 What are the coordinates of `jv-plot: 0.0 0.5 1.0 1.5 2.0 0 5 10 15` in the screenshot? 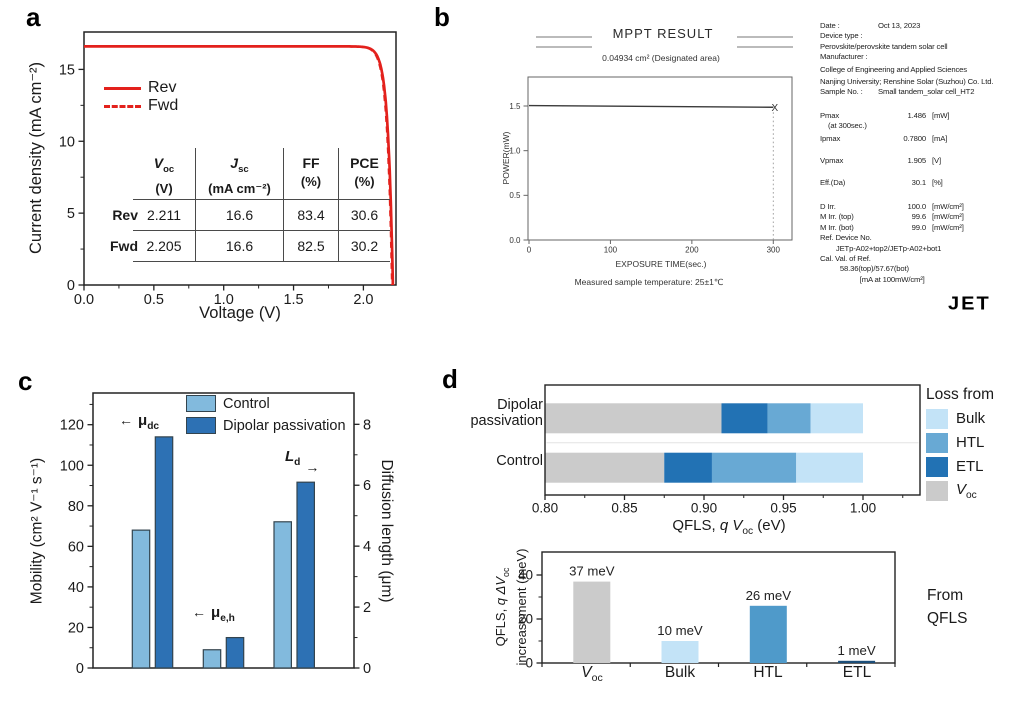 It's located at (228, 169).